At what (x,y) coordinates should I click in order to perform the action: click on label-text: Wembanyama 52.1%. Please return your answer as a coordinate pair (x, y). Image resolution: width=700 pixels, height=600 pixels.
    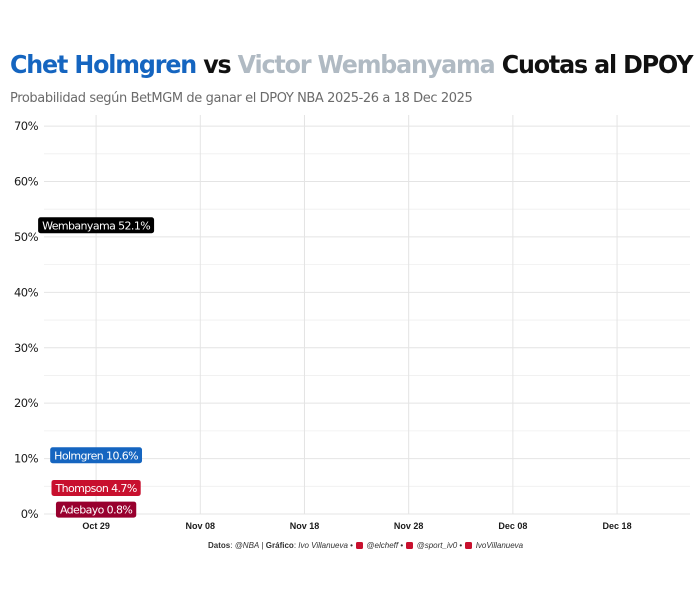
    Looking at the image, I should click on (96, 225).